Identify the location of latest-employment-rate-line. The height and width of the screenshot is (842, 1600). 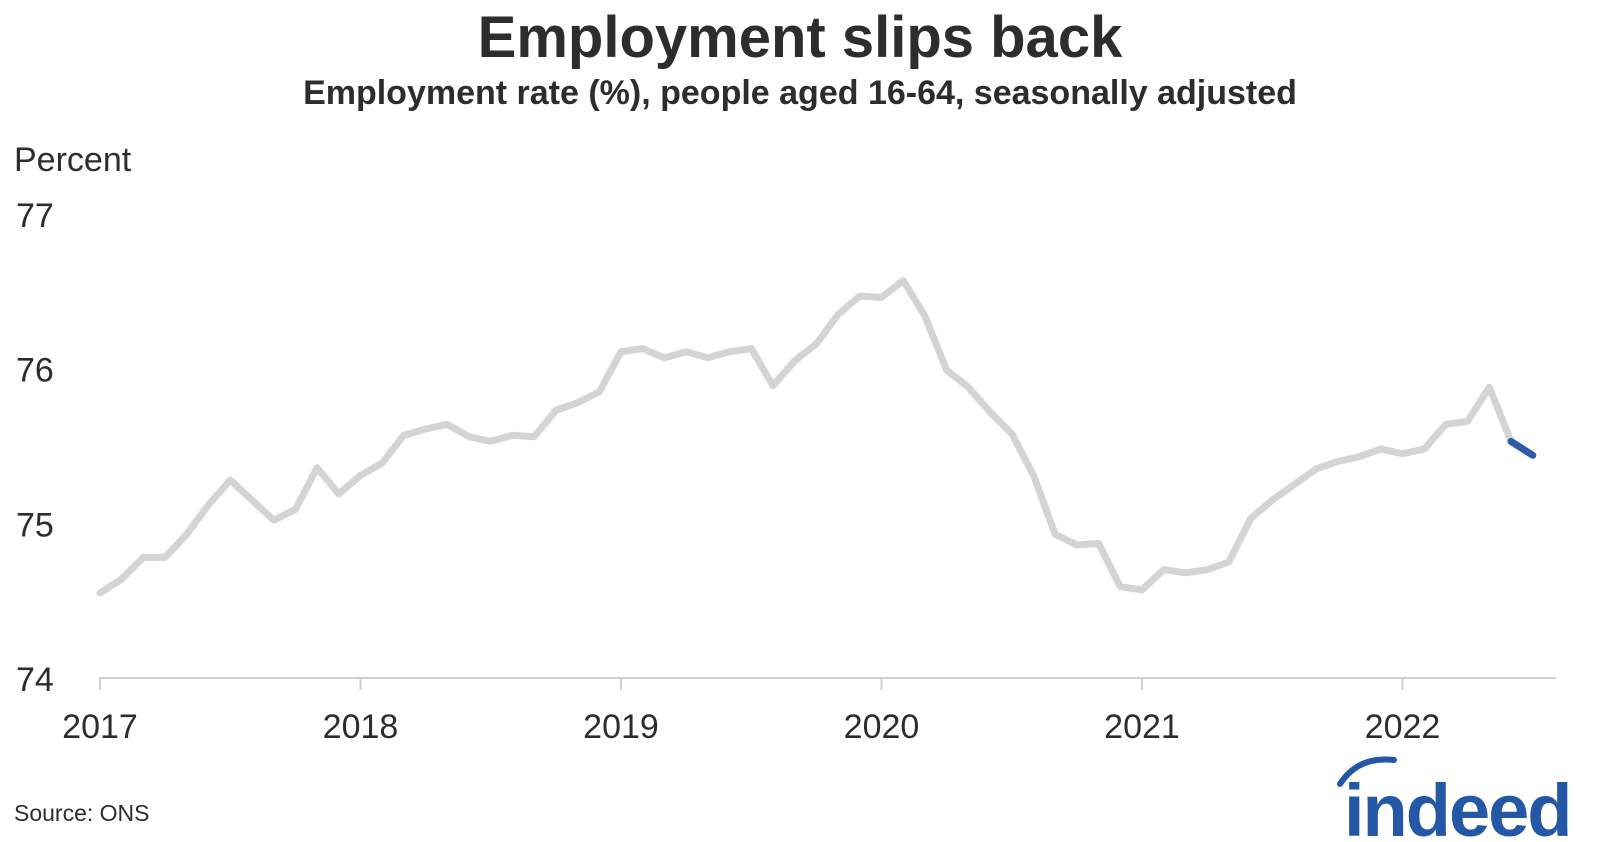
(1522, 448).